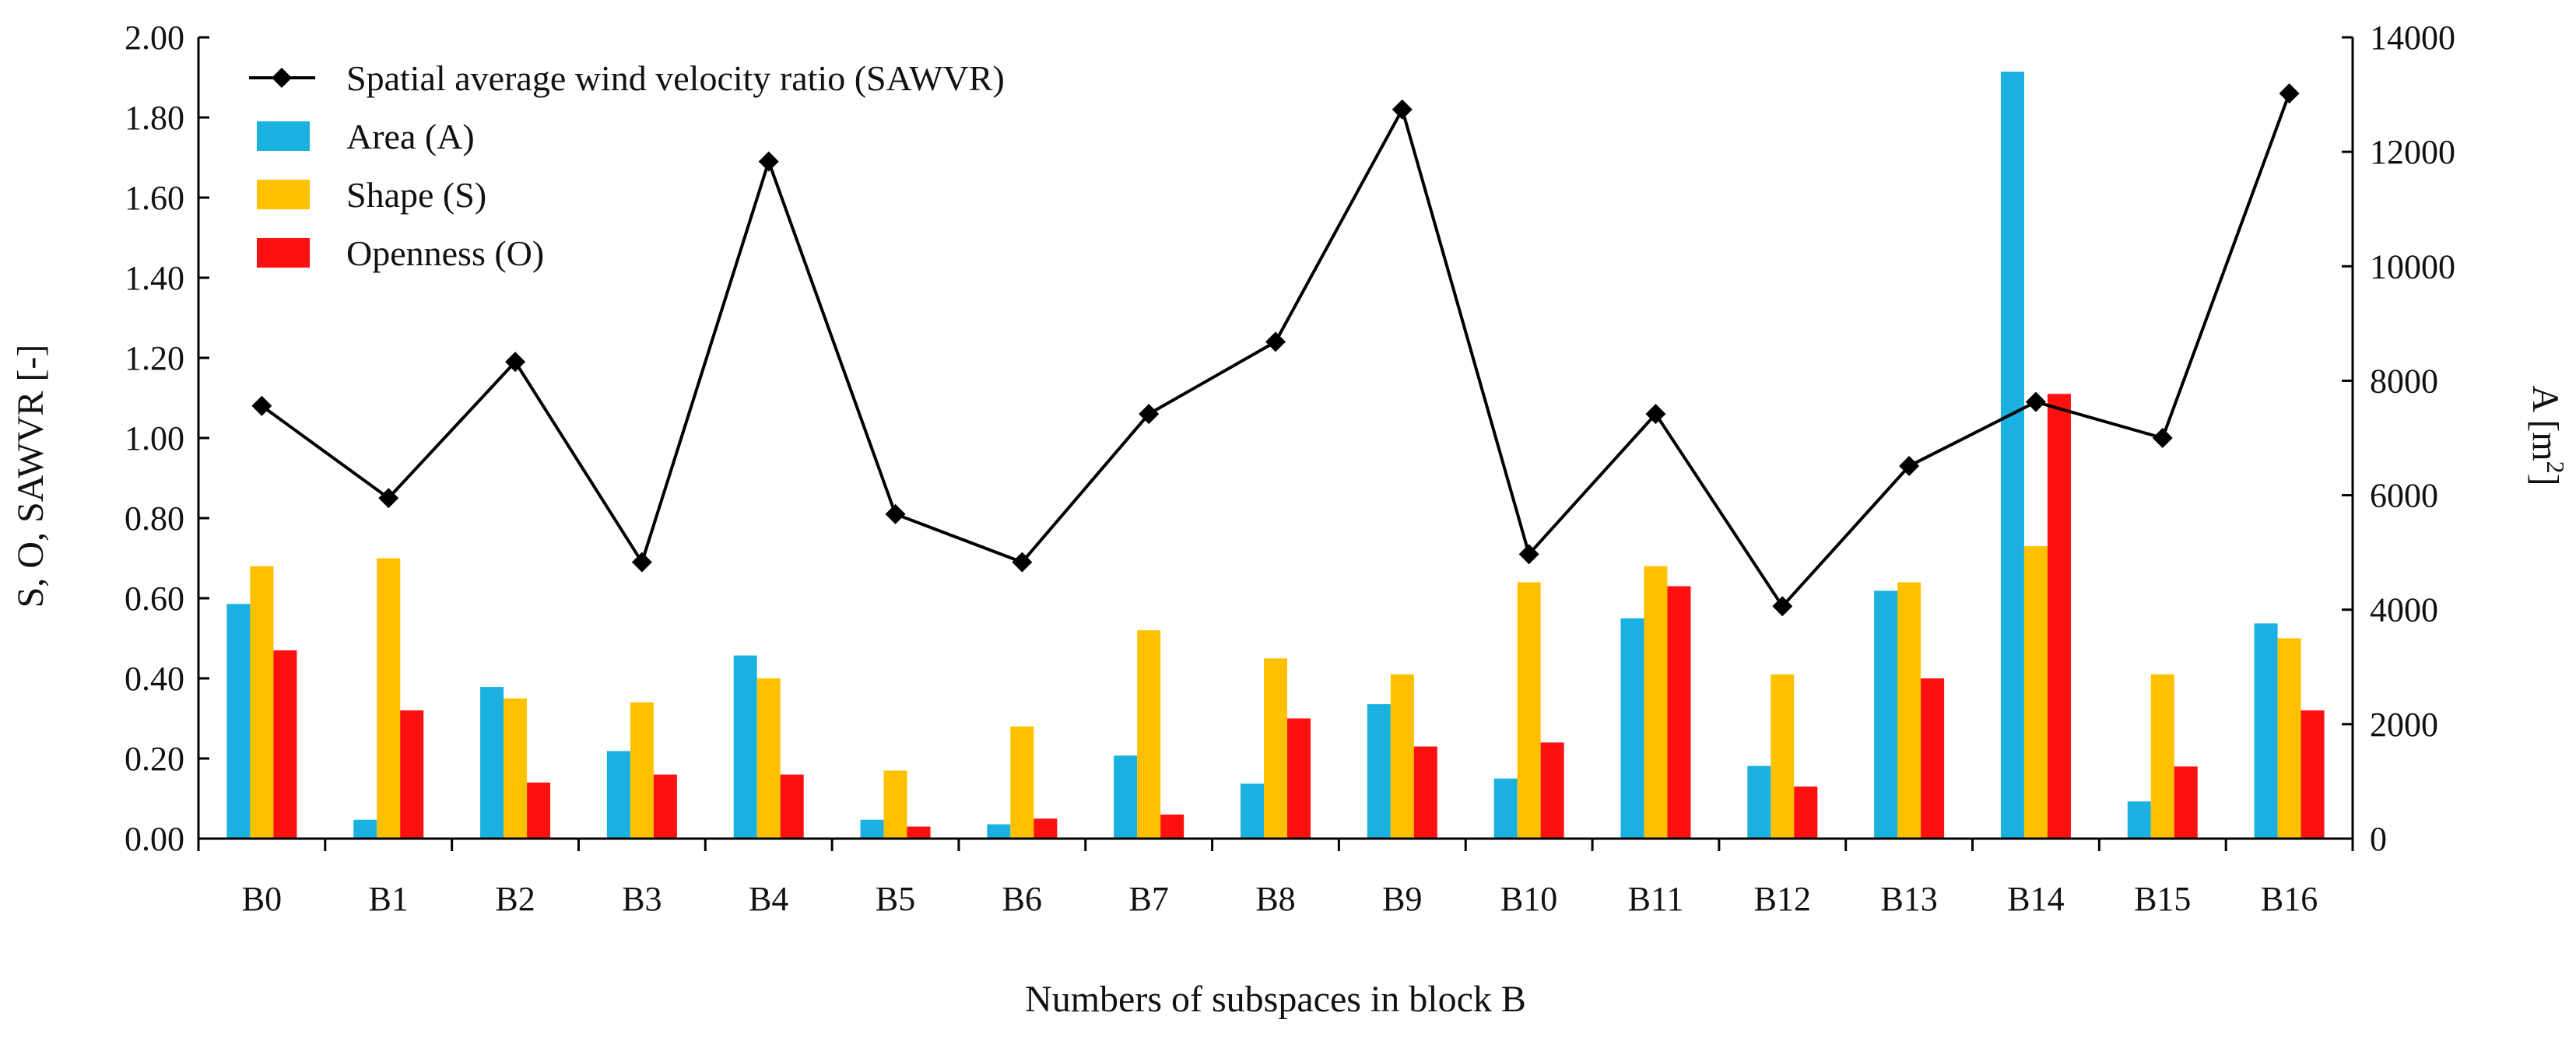 The width and height of the screenshot is (2576, 1037). What do you see at coordinates (2404, 610) in the screenshot?
I see `y-right-tick-label: 4000` at bounding box center [2404, 610].